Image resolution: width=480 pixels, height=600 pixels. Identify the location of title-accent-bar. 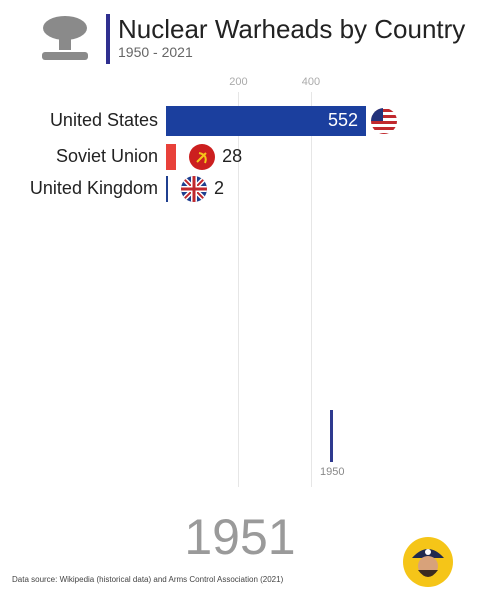
(108, 39).